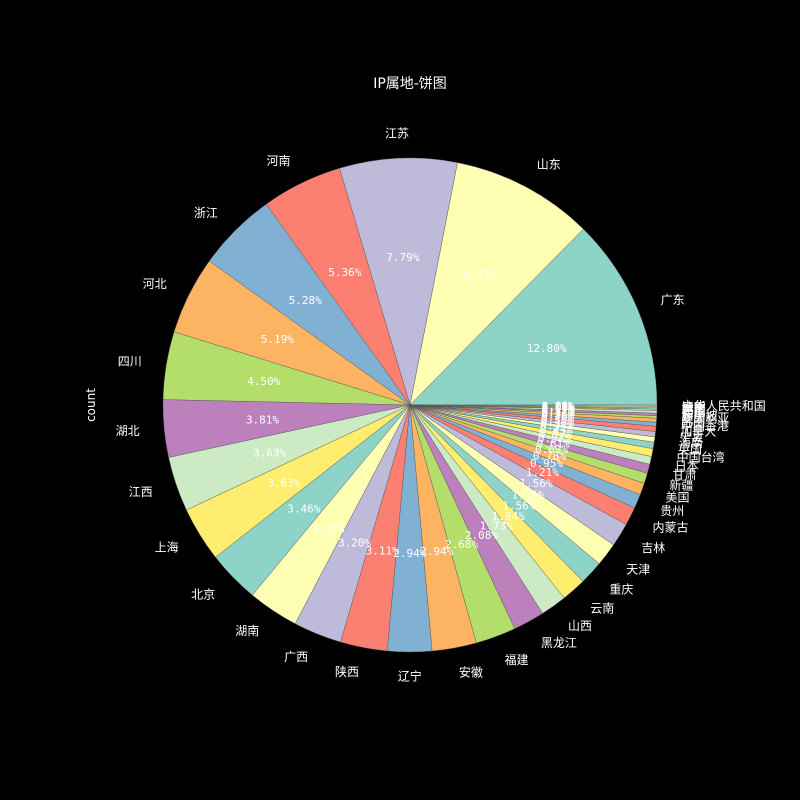 The width and height of the screenshot is (800, 800). I want to click on slice-category-label: 重庆, so click(621, 590).